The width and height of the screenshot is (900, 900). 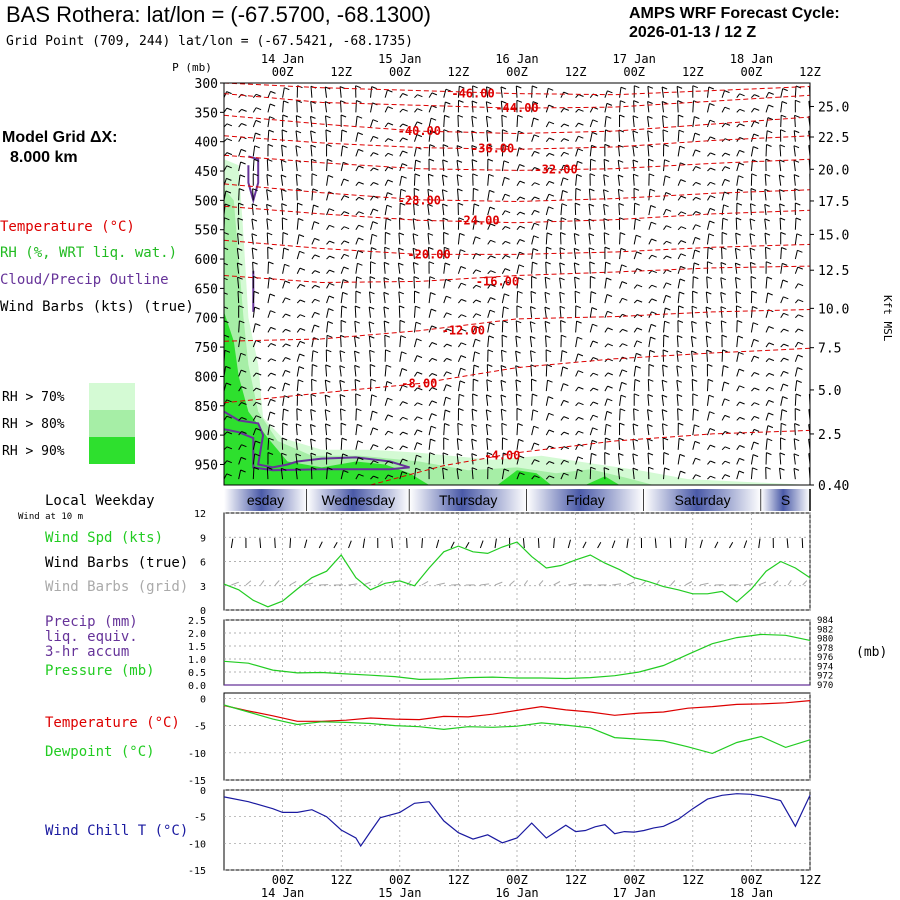 I want to click on pressure-axis-label: P (mb), so click(x=192, y=67).